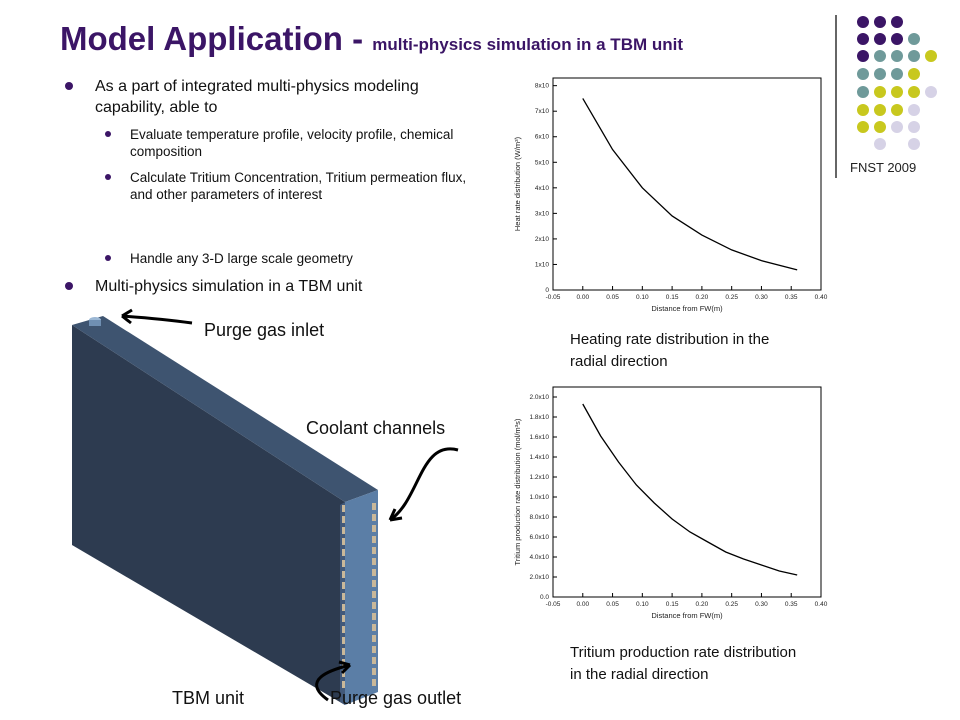  Describe the element at coordinates (517, 183) in the screenshot. I see `y-axis-title: Heat rate distribution (W/m³)` at that location.